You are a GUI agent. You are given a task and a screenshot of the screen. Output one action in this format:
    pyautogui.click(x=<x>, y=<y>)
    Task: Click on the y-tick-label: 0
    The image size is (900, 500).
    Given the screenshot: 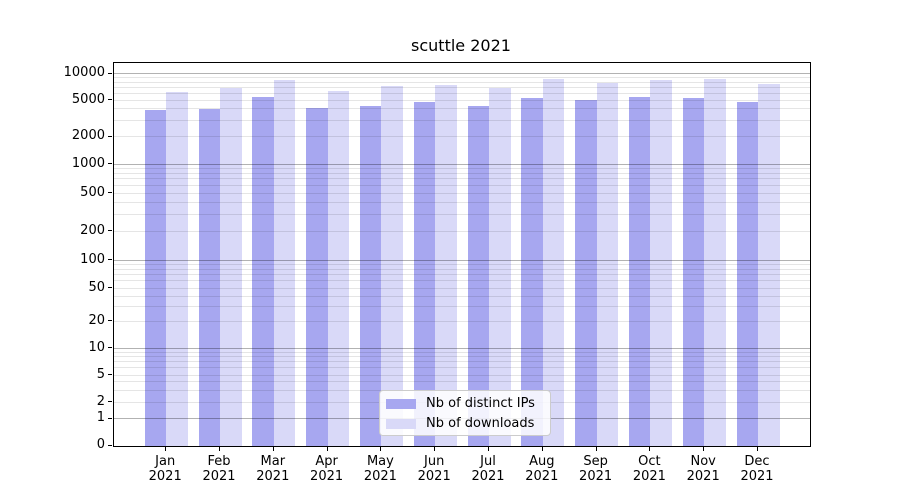 What is the action you would take?
    pyautogui.click(x=100, y=444)
    